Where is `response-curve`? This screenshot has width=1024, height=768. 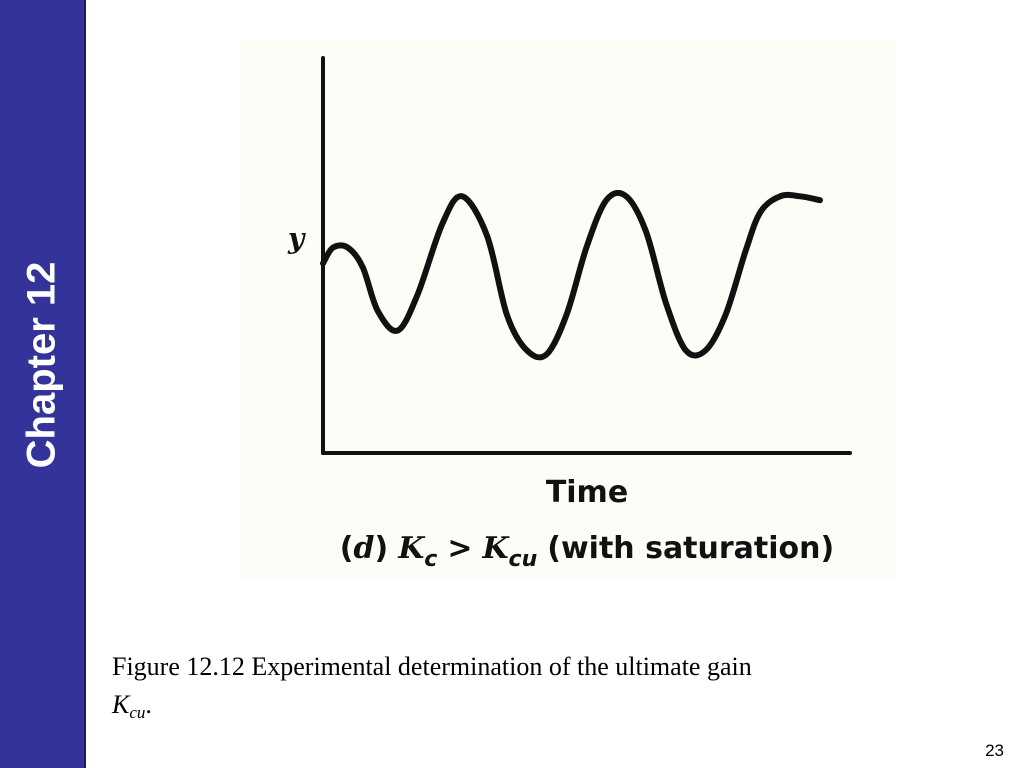 response-curve is located at coordinates (571, 275).